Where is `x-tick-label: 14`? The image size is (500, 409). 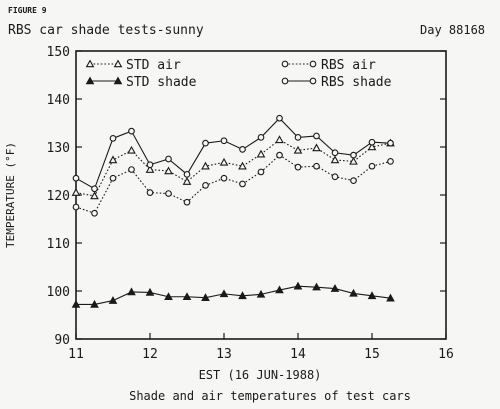 x-tick-label: 14 is located at coordinates (298, 354).